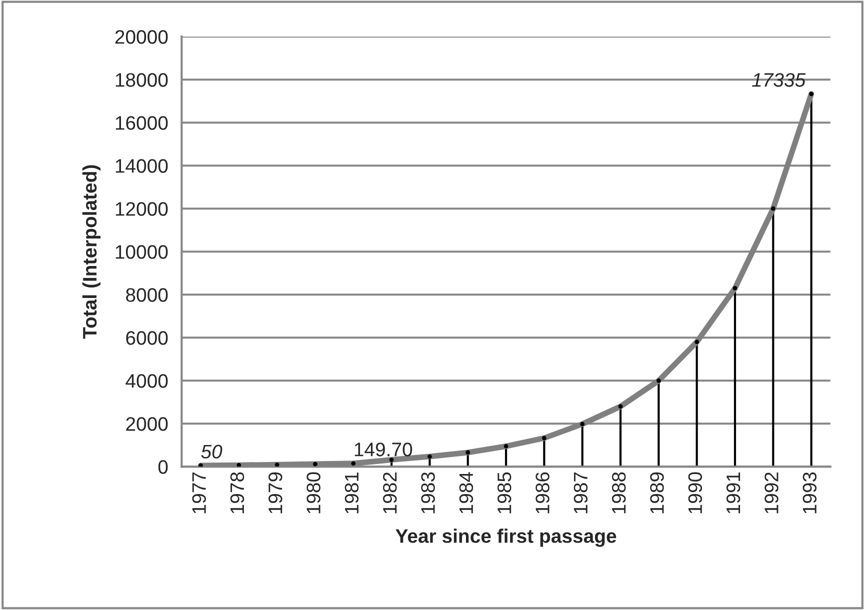 Image resolution: width=865 pixels, height=610 pixels. Describe the element at coordinates (779, 80) in the screenshot. I see `data-label: 17335` at that location.